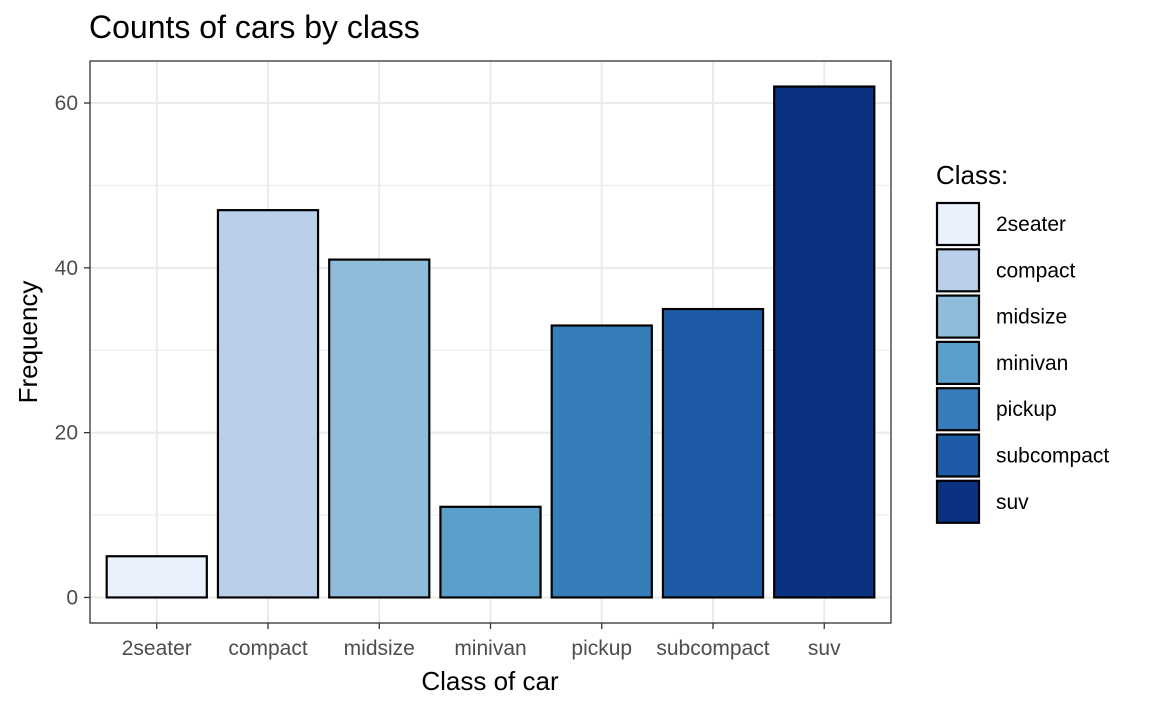  What do you see at coordinates (72, 597) in the screenshot?
I see `y-tick-label: 0` at bounding box center [72, 597].